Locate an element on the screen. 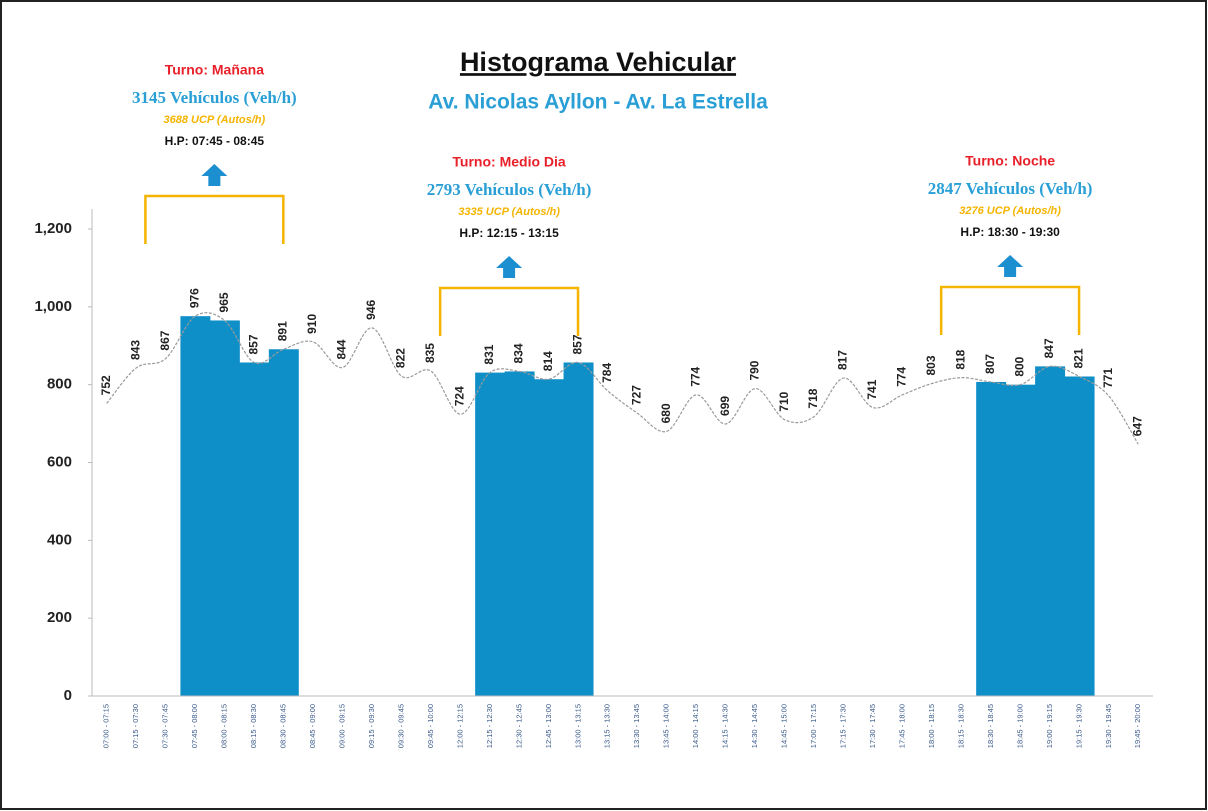  hp-label: H.P: 18:30 - 19:30 is located at coordinates (1010, 232).